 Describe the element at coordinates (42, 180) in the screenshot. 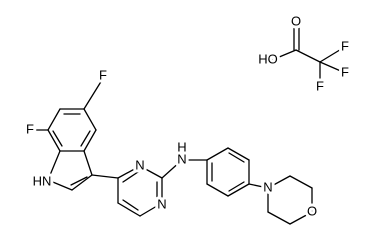

I see `atom-label: HN` at that location.